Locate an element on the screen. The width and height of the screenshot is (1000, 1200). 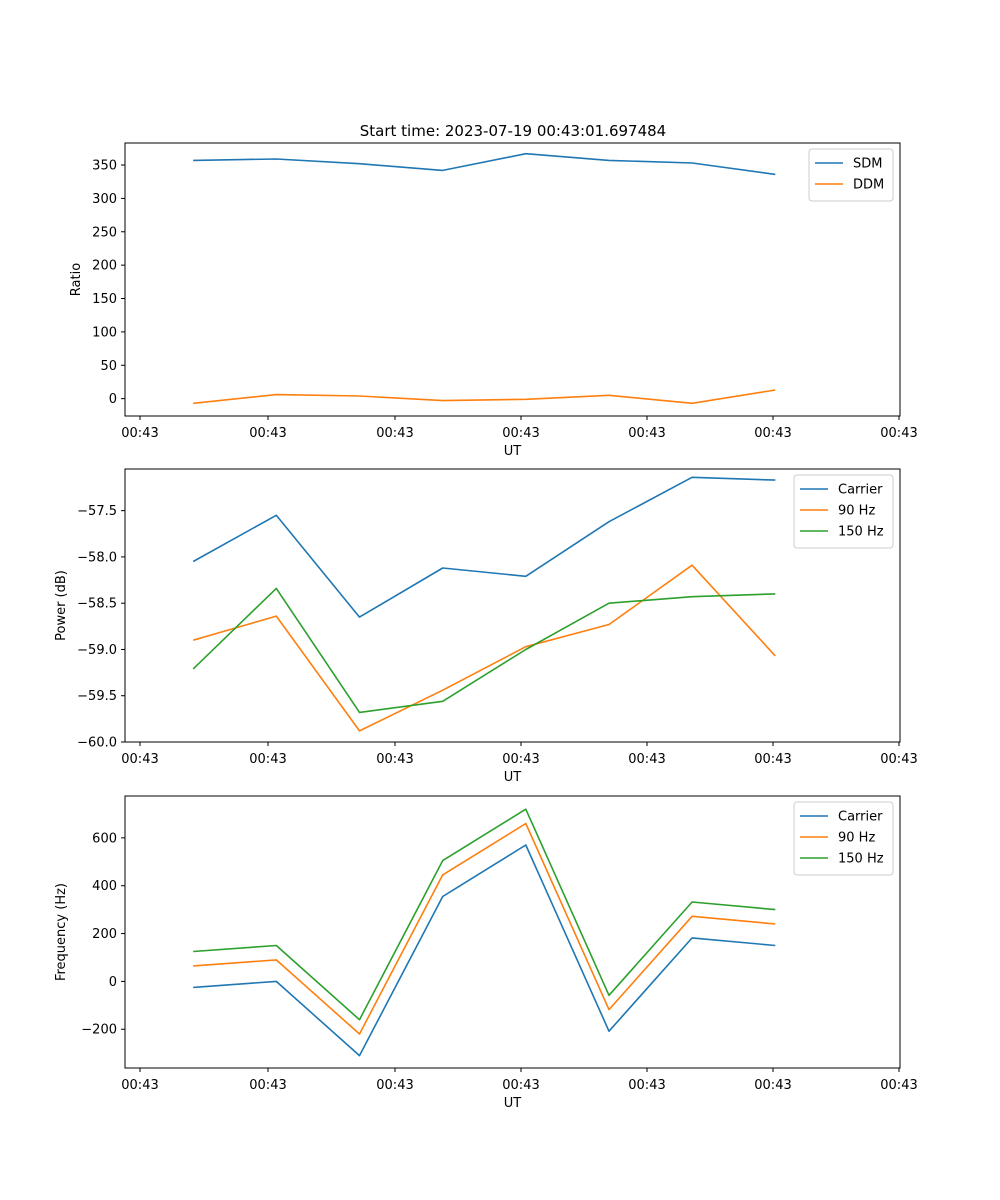
y-axis-label: Ratio is located at coordinates (76, 279).